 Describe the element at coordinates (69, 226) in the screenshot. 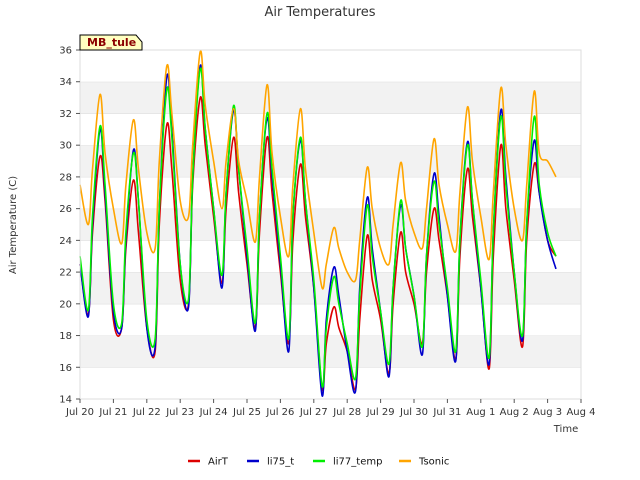

I see `y-axis-ticks: 14 16 18 20 22 24 26 28 30 32 34 36` at that location.